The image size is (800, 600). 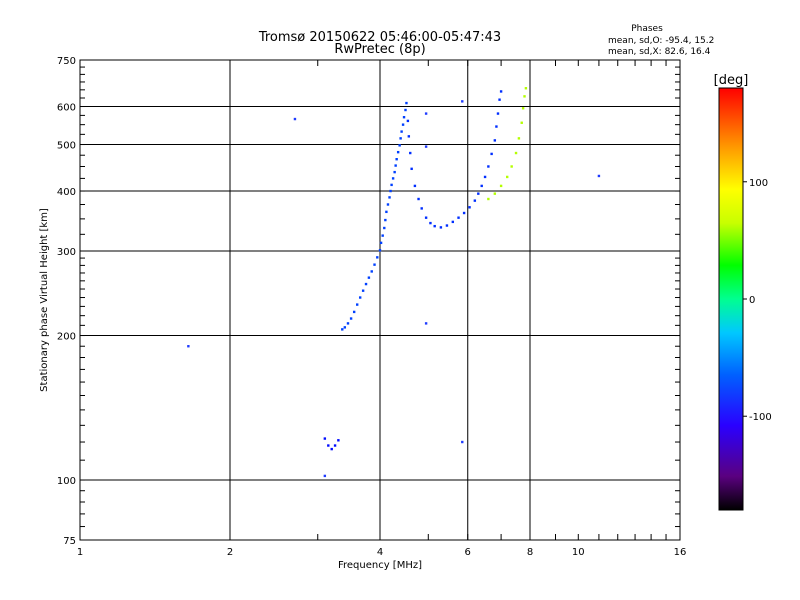 What do you see at coordinates (66, 192) in the screenshot?
I see `y-tick-label: 400` at bounding box center [66, 192].